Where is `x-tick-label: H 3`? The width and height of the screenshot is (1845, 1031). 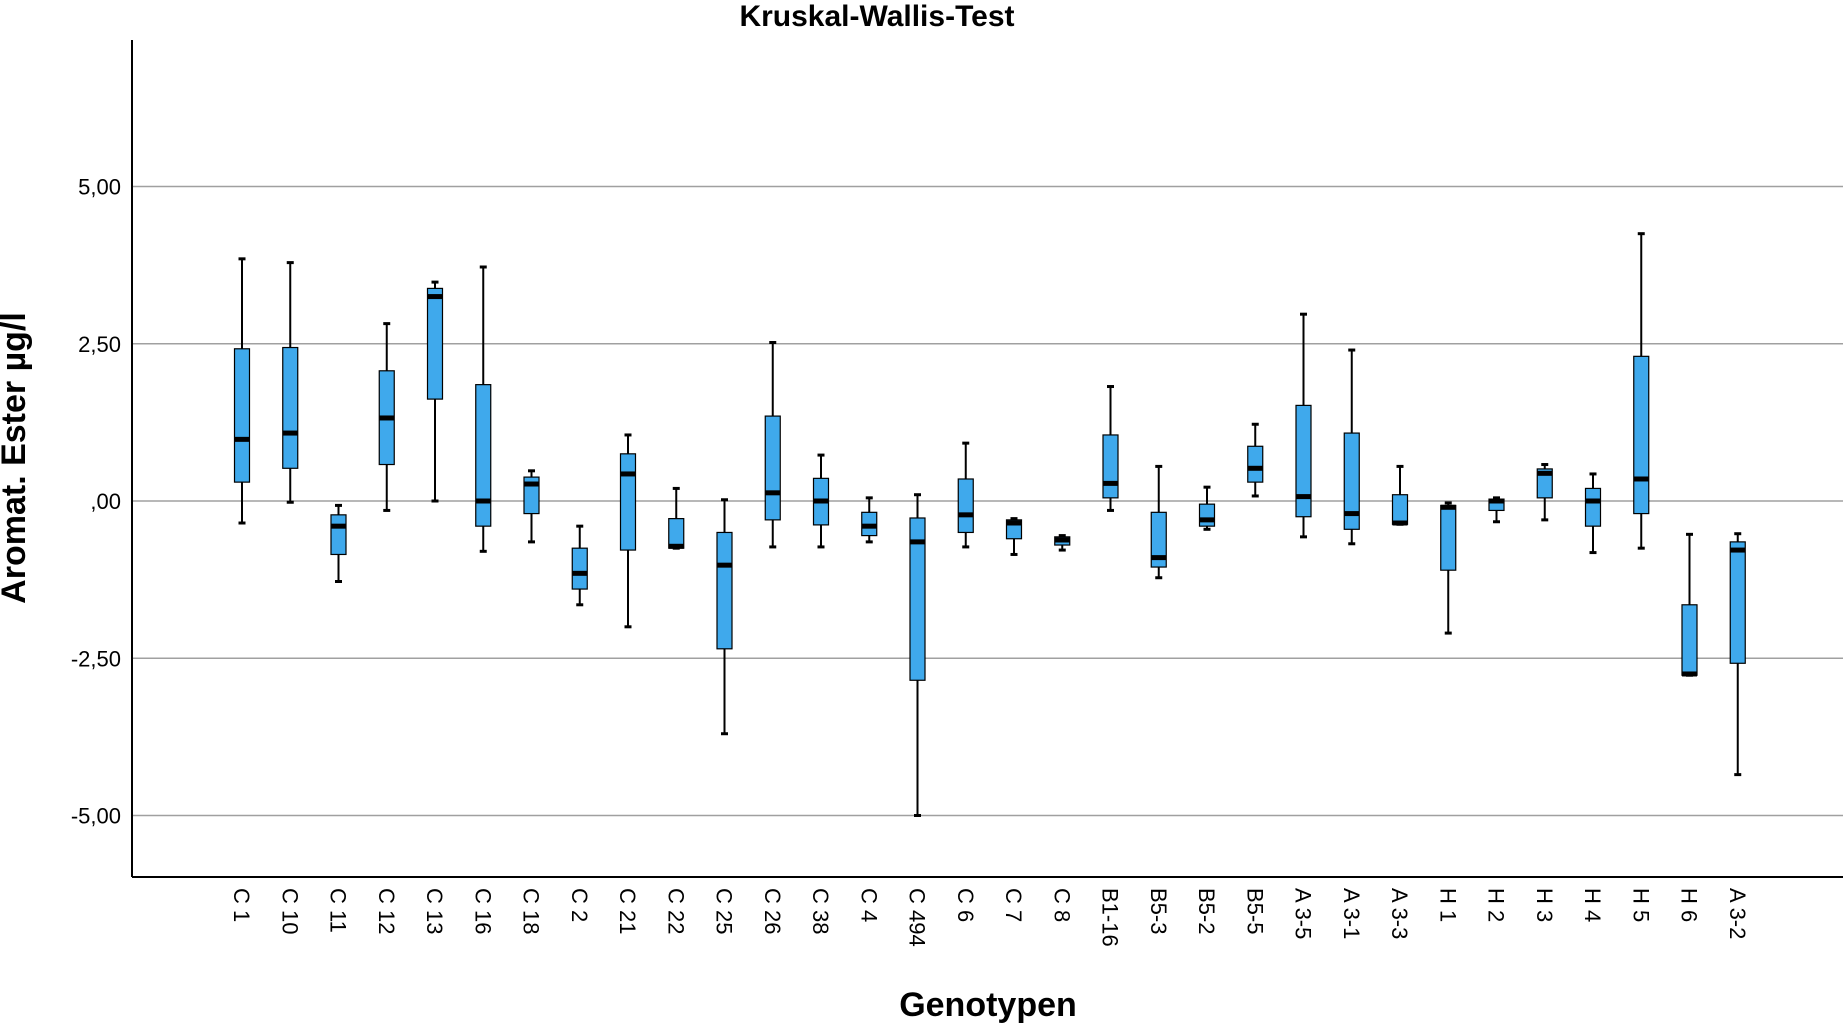 x-tick-label: H 3 is located at coordinates (1544, 905).